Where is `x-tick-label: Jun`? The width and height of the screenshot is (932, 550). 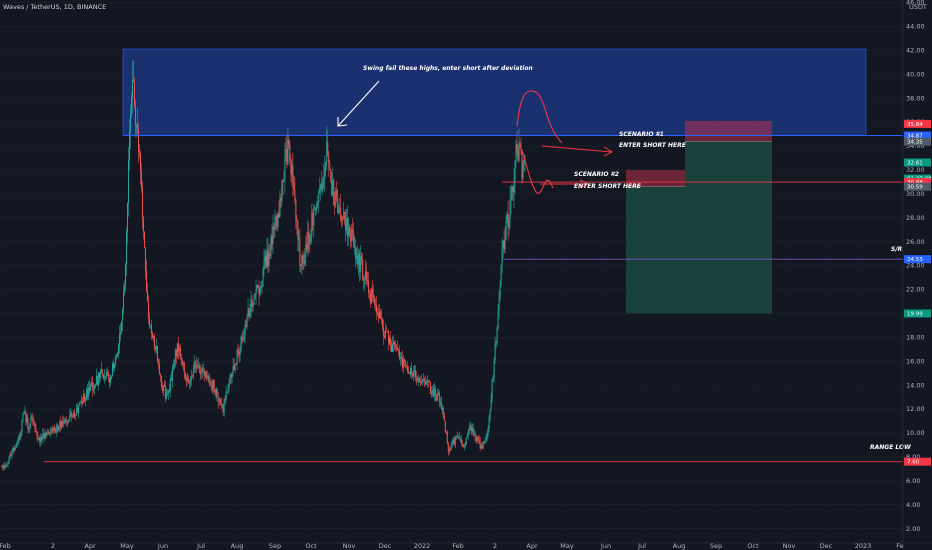 x-tick-label: Jun is located at coordinates (605, 546).